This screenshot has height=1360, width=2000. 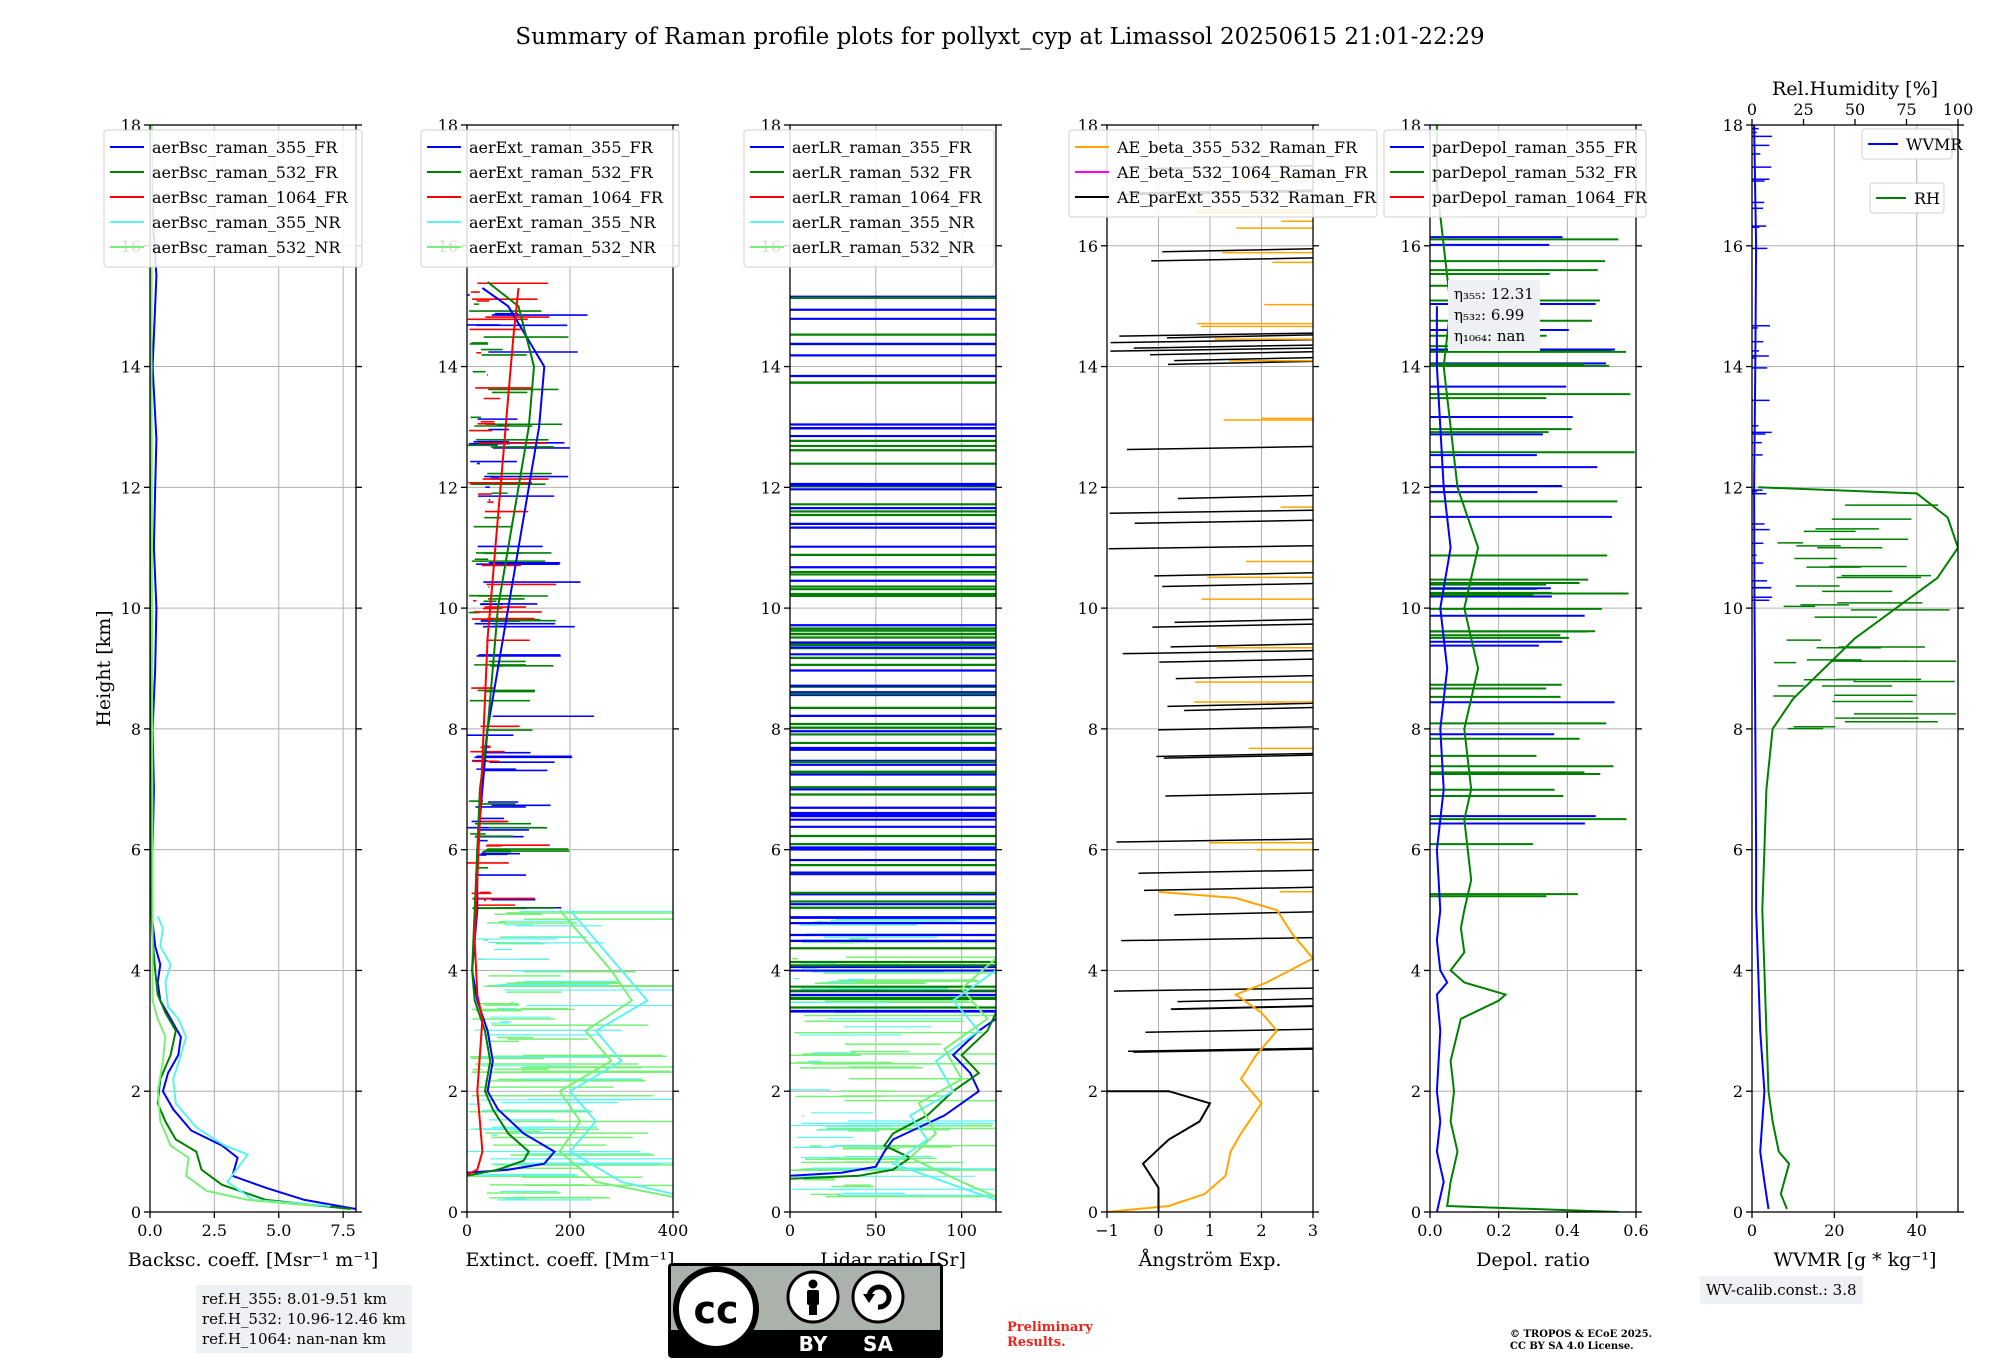 I want to click on x-tick-label: 0, so click(x=1752, y=1230).